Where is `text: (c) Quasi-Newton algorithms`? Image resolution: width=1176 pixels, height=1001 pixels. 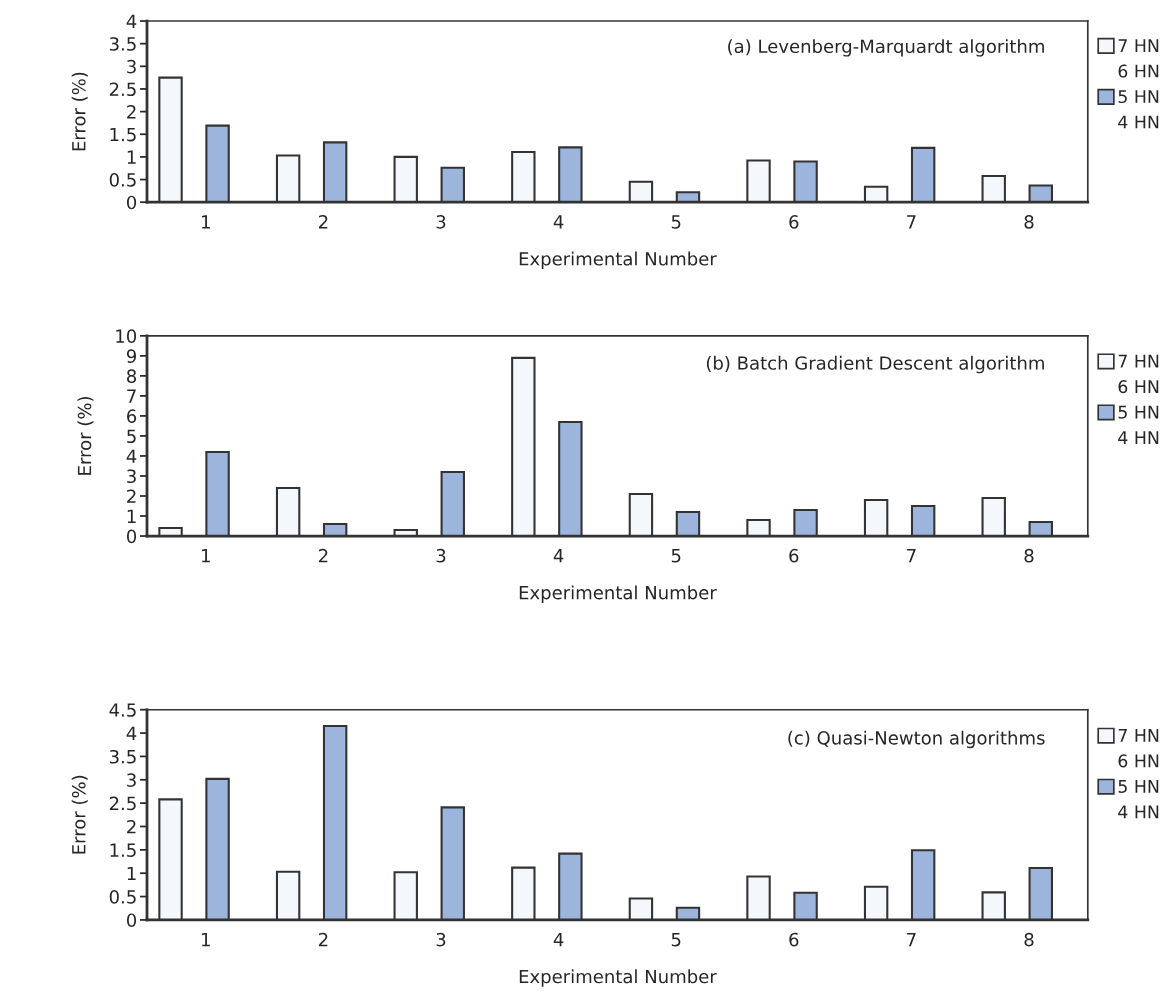
text: (c) Quasi-Newton algorithms is located at coordinates (916, 739).